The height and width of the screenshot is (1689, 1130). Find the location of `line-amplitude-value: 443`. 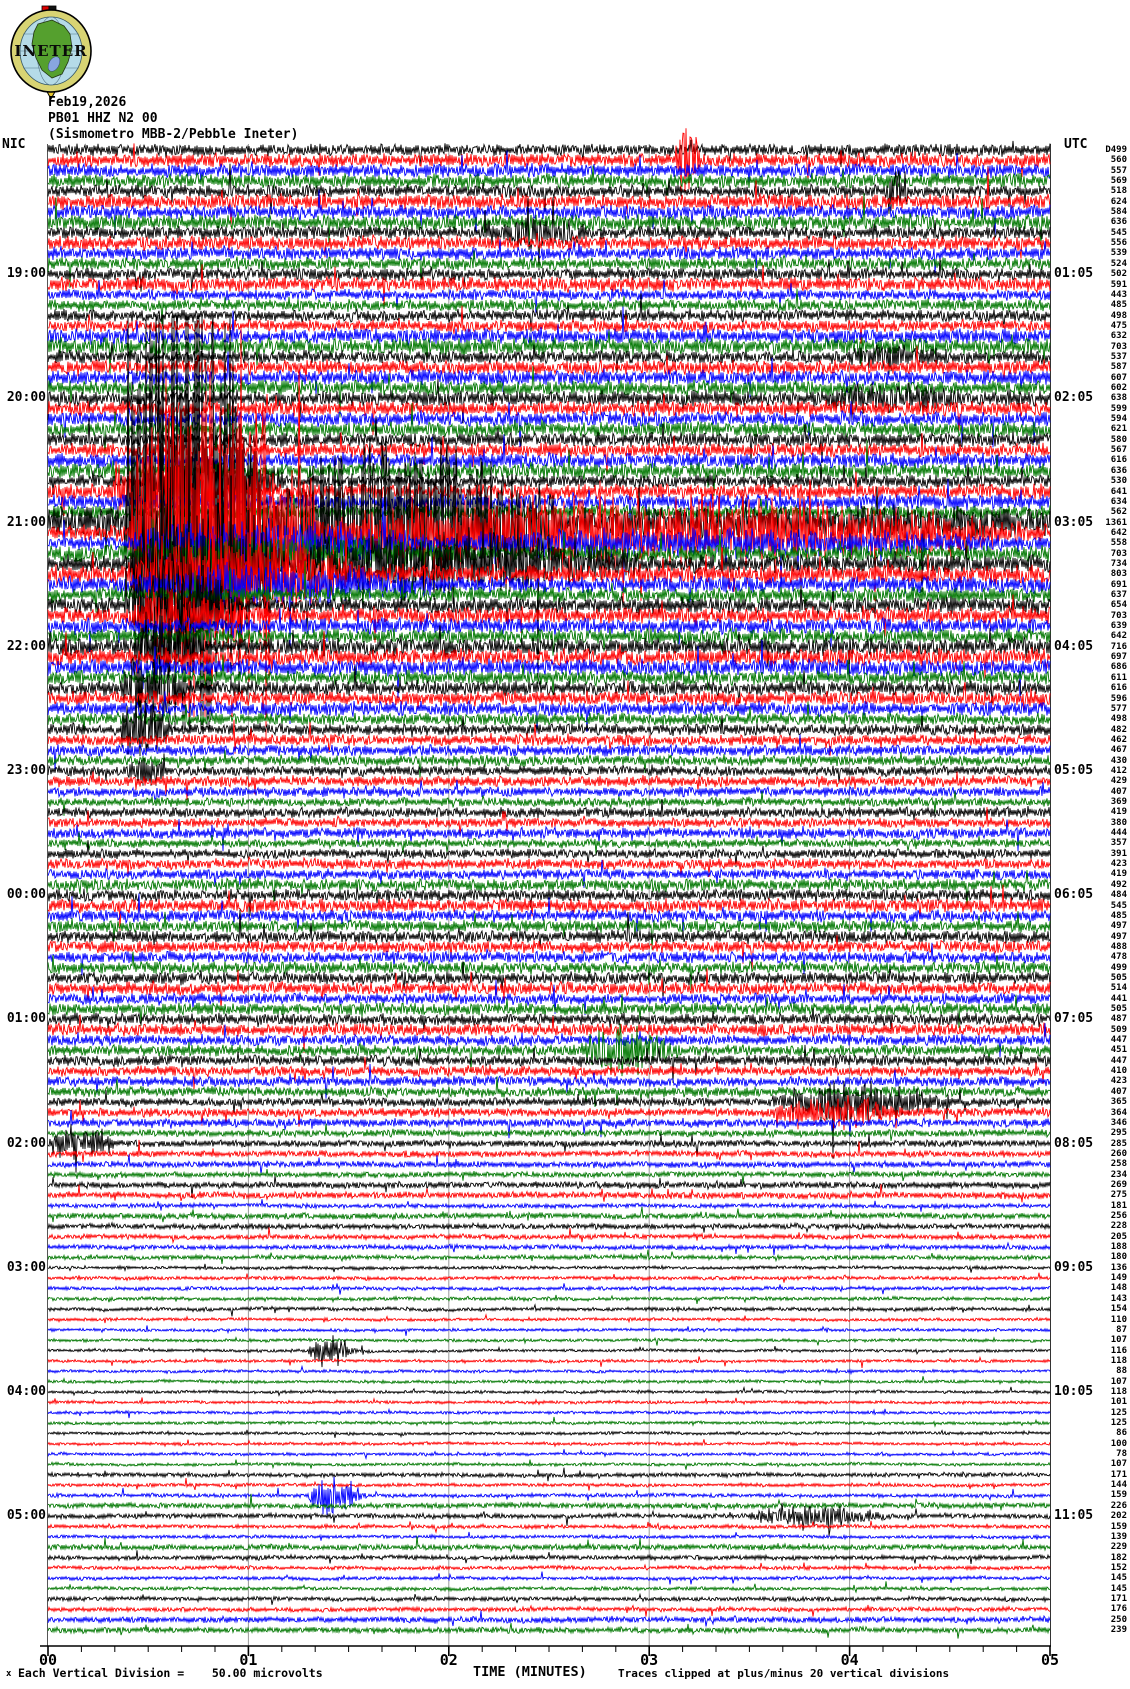

line-amplitude-value: 443 is located at coordinates (1118, 294).